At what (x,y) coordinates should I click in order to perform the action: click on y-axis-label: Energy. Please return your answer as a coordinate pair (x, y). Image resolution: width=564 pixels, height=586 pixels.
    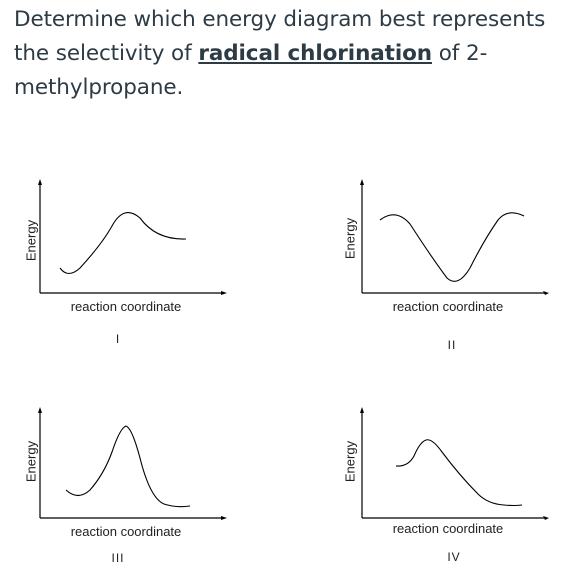
    Looking at the image, I should click on (350, 461).